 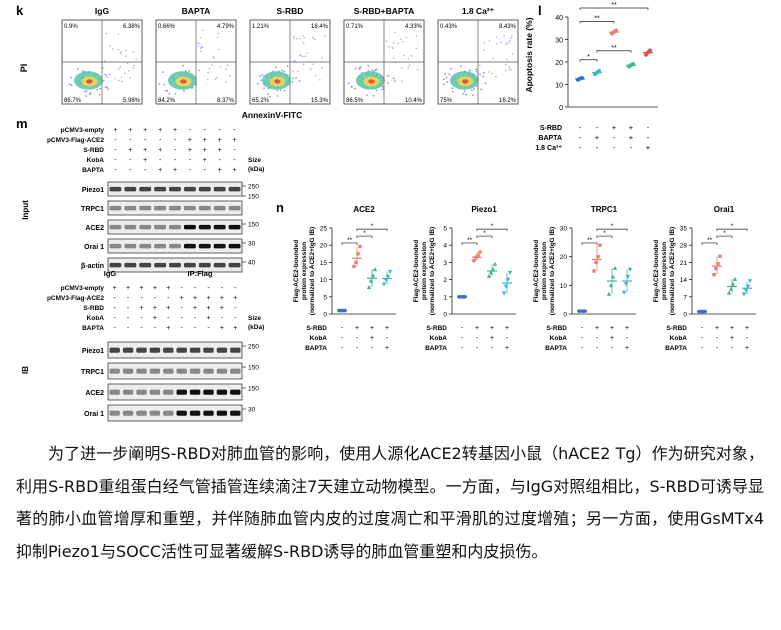 I want to click on flow-quadrant-ul: 0.9%, so click(x=71, y=27).